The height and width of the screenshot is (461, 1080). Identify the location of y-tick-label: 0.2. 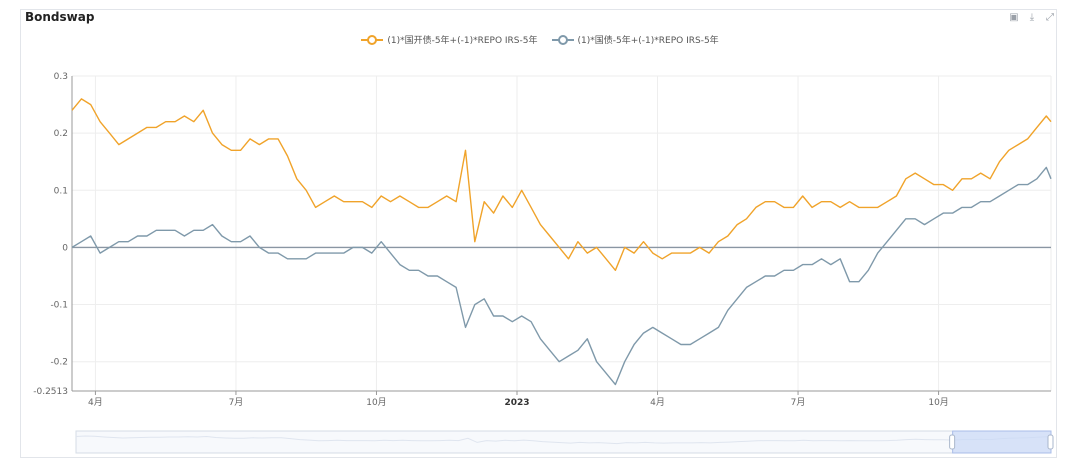
(61, 134).